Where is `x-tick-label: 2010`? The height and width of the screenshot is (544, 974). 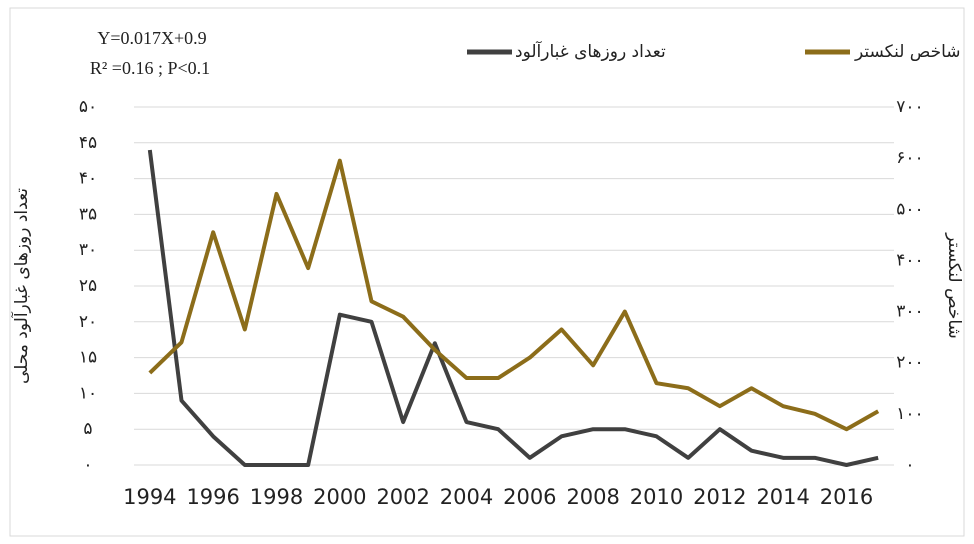
x-tick-label: 2010 is located at coordinates (656, 497).